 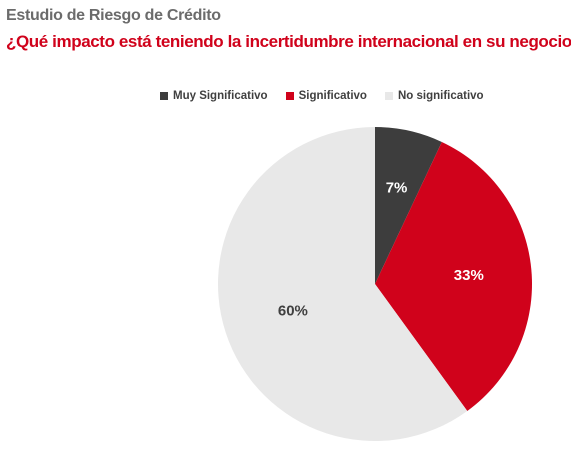 I want to click on data-label: 60%, so click(x=293, y=311).